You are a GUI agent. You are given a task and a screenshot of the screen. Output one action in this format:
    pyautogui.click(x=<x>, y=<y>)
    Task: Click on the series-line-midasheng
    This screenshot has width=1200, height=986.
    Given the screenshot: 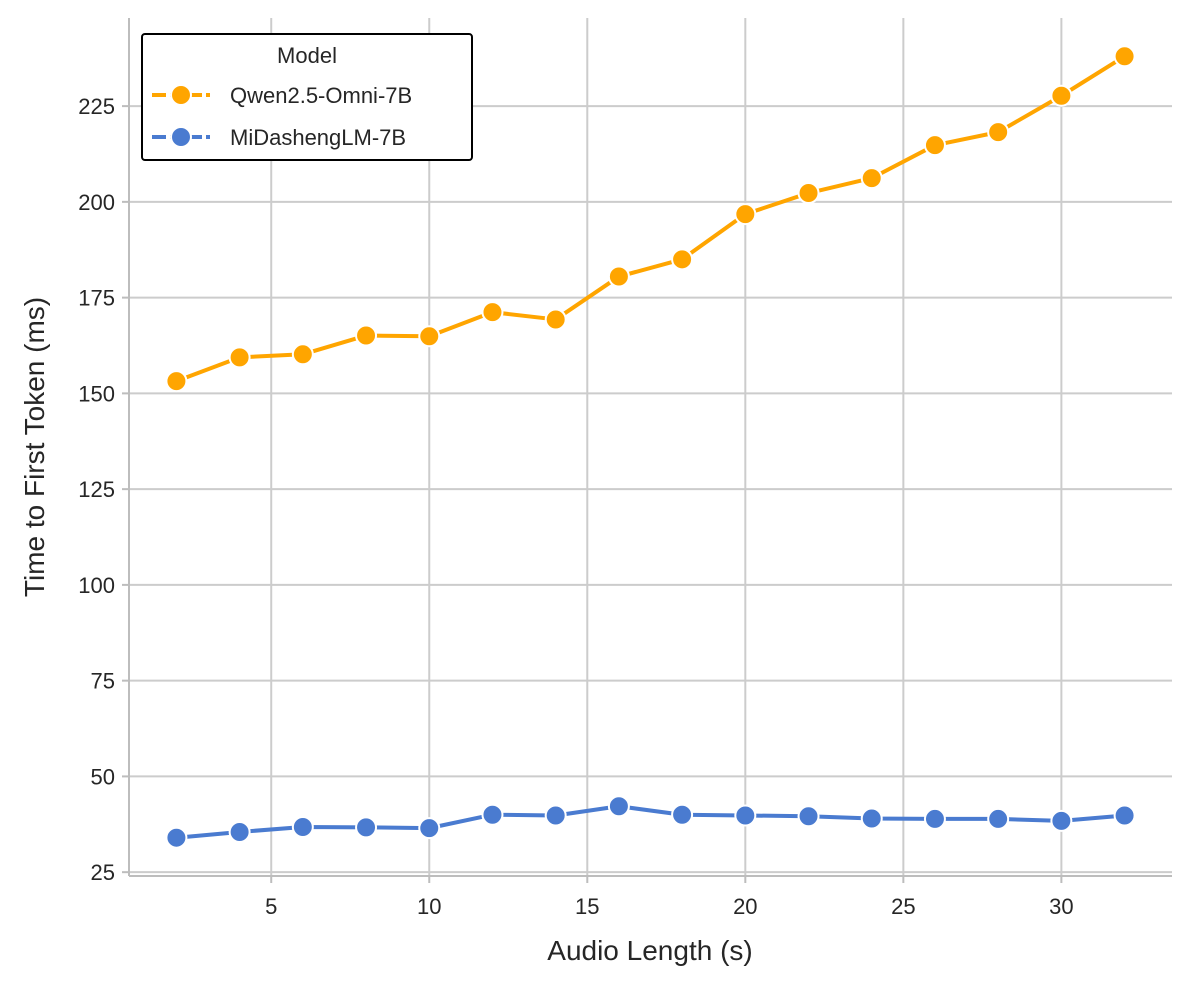 What is the action you would take?
    pyautogui.click(x=650, y=822)
    